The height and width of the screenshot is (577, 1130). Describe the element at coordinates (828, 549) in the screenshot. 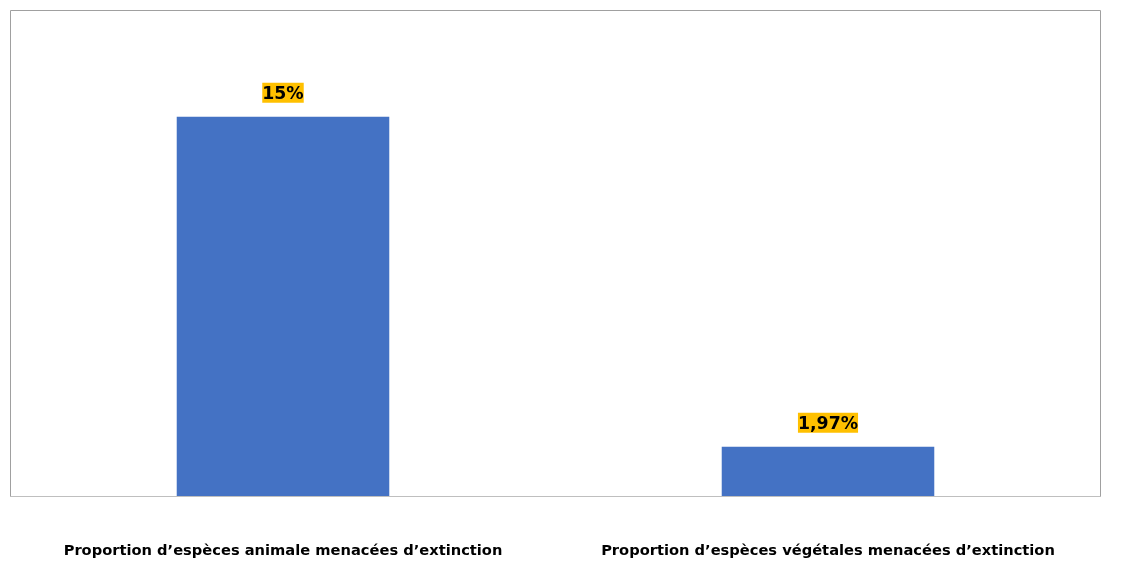

I see `x-tick-label: Proportion d’espèces végétales menacées d’extinction` at that location.